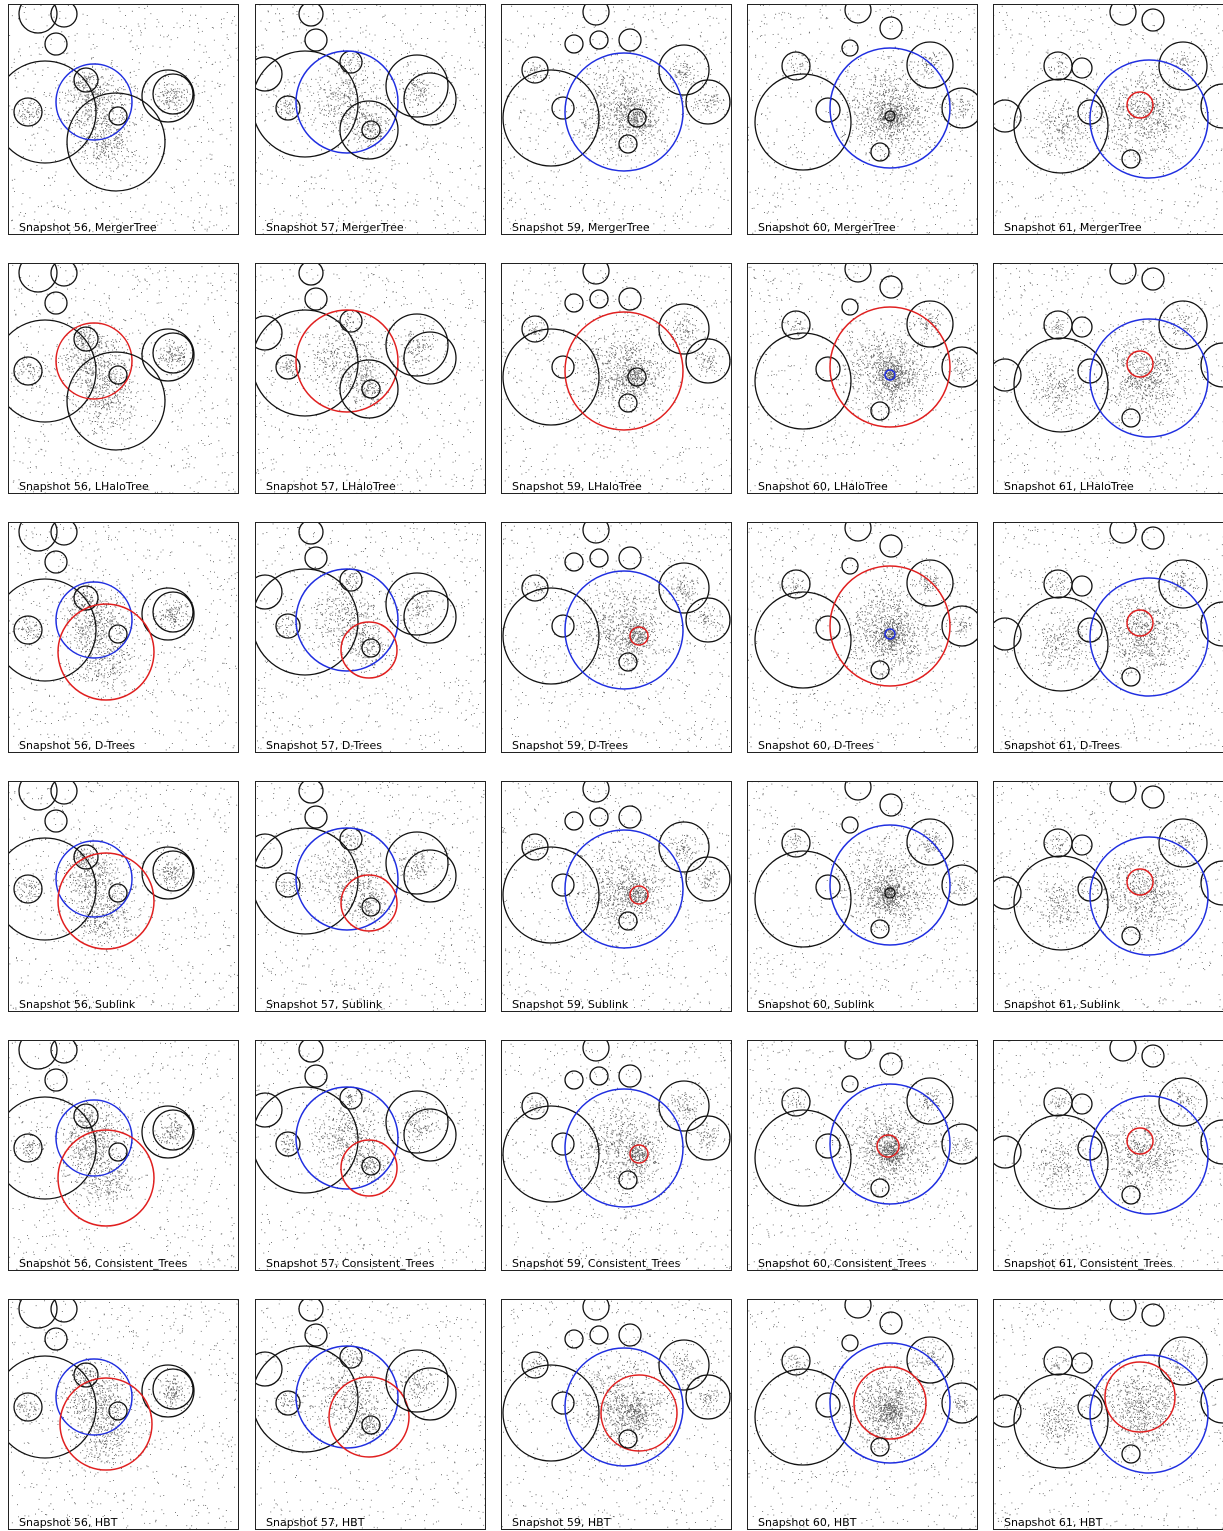 The width and height of the screenshot is (1223, 1531). I want to click on snapshot-panel: Snapshot 61, HBT, so click(1108, 1414).